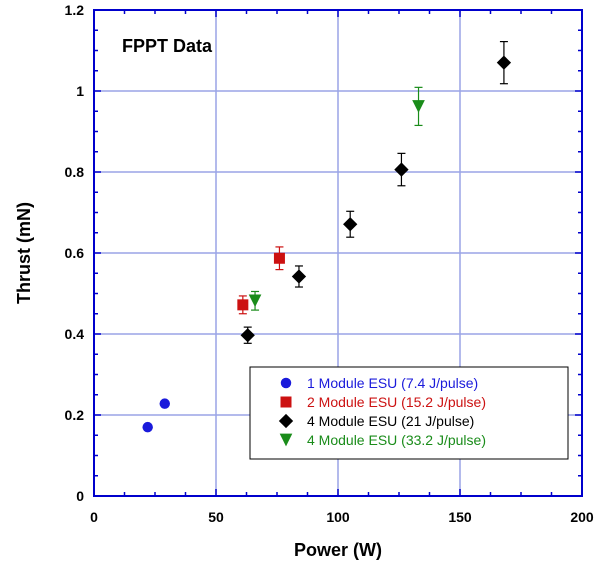  What do you see at coordinates (75, 334) in the screenshot?
I see `y-tick-label: 0.4` at bounding box center [75, 334].